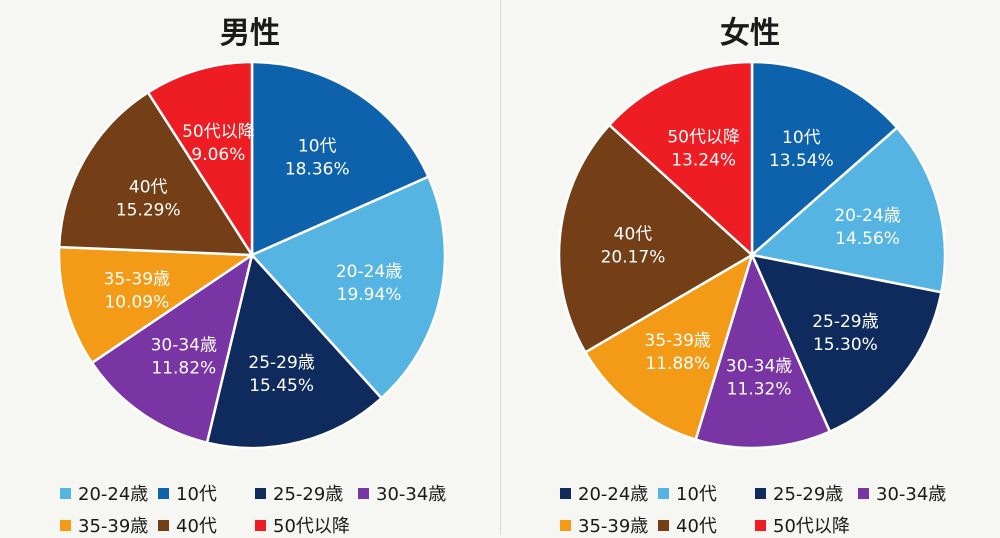 The height and width of the screenshot is (538, 1000). I want to click on slice-value-label: 19.94%, so click(369, 295).